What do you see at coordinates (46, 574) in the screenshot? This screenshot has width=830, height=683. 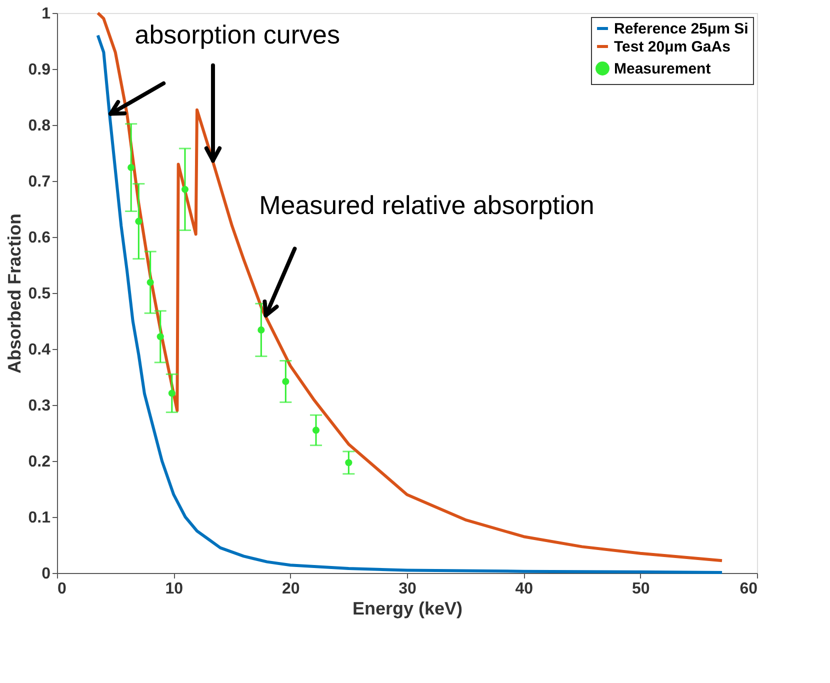 I see `y-tick-label: 0` at bounding box center [46, 574].